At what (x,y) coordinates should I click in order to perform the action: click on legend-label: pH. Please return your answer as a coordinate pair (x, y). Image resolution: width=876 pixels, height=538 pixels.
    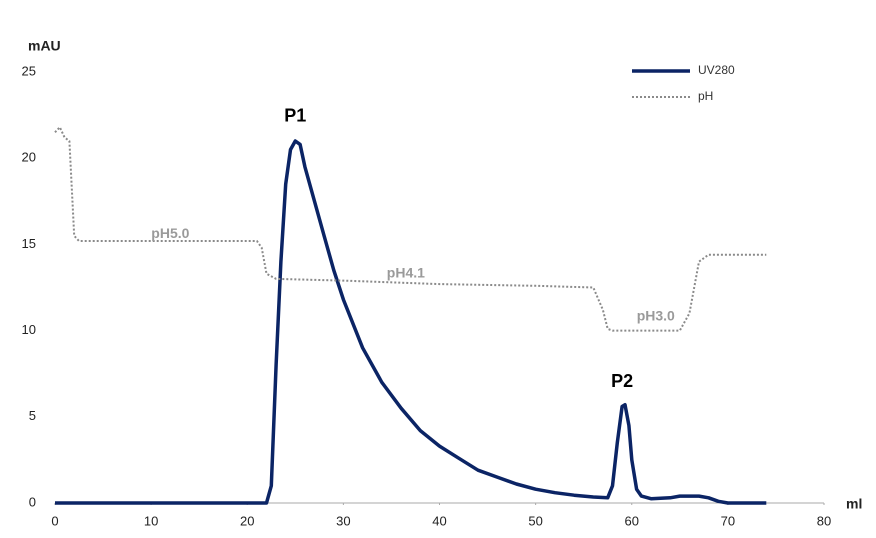
    Looking at the image, I should click on (705, 96).